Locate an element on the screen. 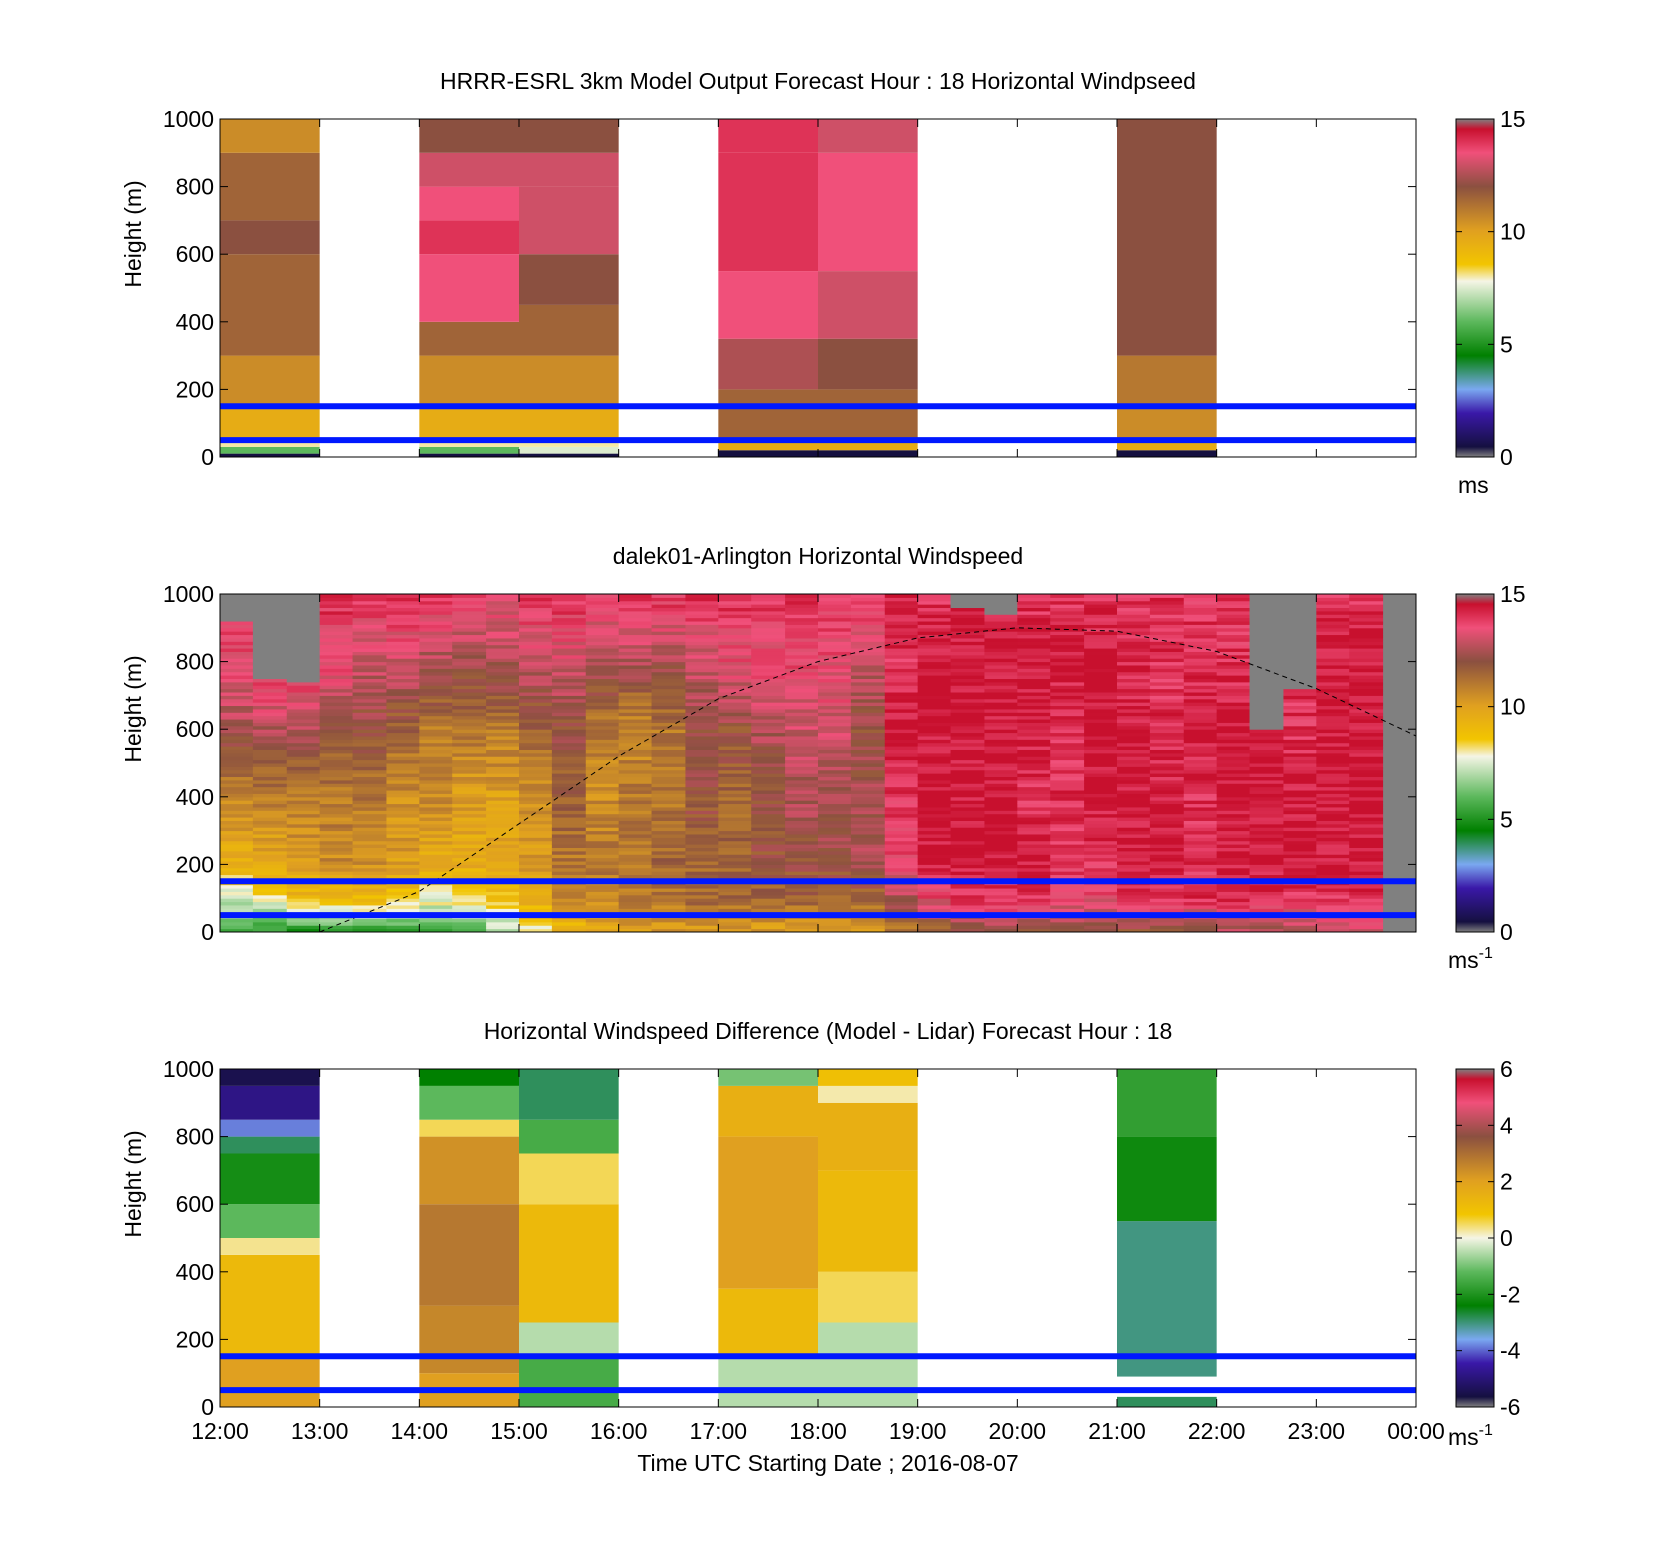 The image size is (1680, 1561). y-tick-label: 200 is located at coordinates (195, 1339).